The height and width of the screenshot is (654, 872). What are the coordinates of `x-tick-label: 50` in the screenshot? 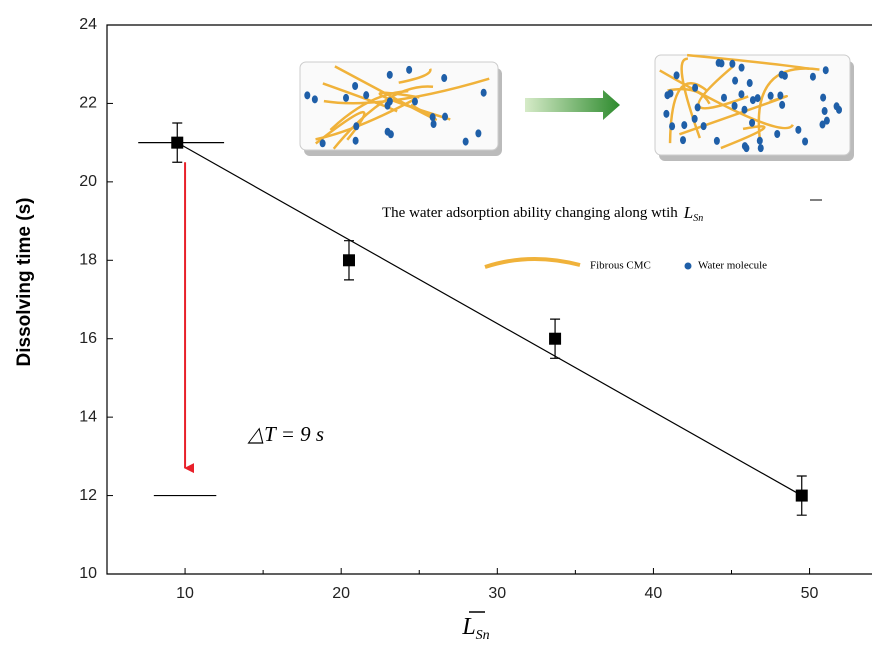 It's located at (810, 593).